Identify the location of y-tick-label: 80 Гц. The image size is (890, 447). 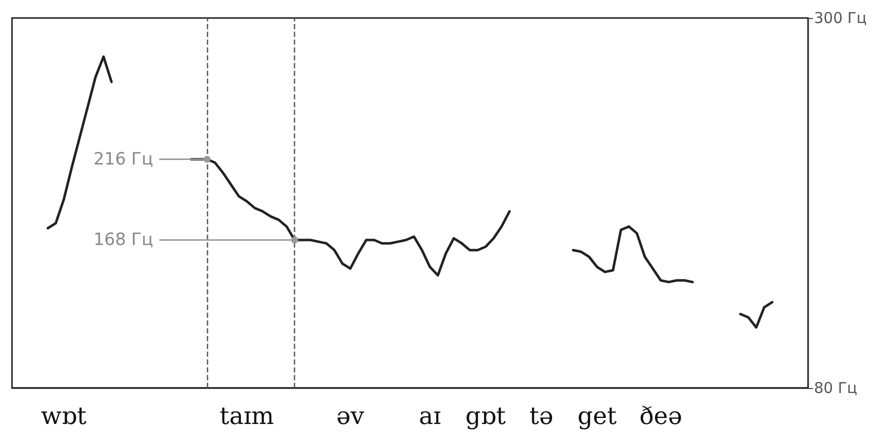
(836, 388).